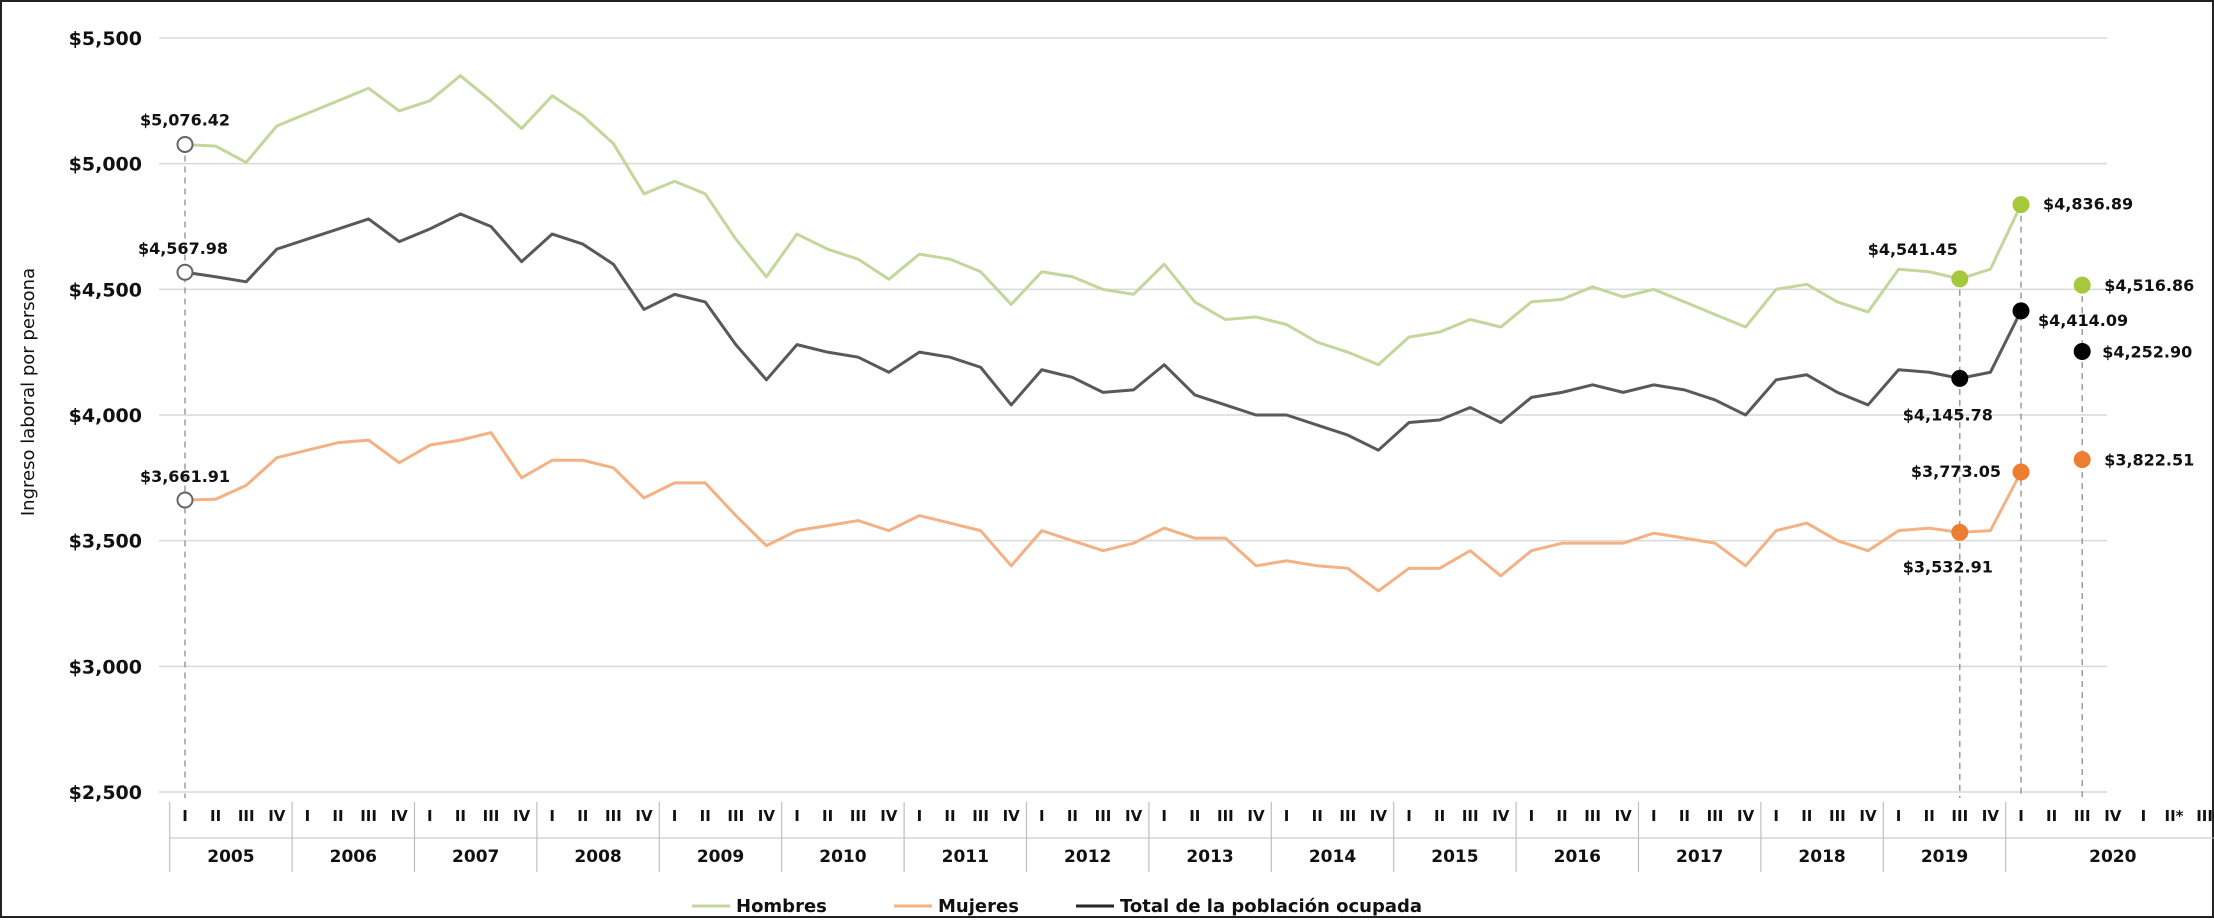 Image resolution: width=2214 pixels, height=920 pixels. I want to click on y-tick-label: $2,500, so click(105, 793).